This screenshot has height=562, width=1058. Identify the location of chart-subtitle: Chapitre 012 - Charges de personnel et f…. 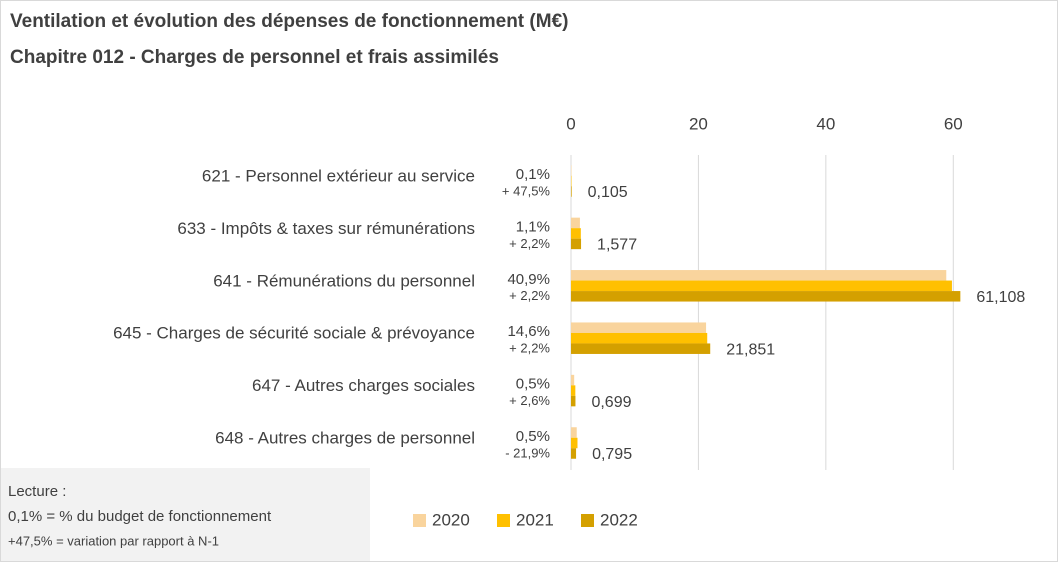
(254, 57).